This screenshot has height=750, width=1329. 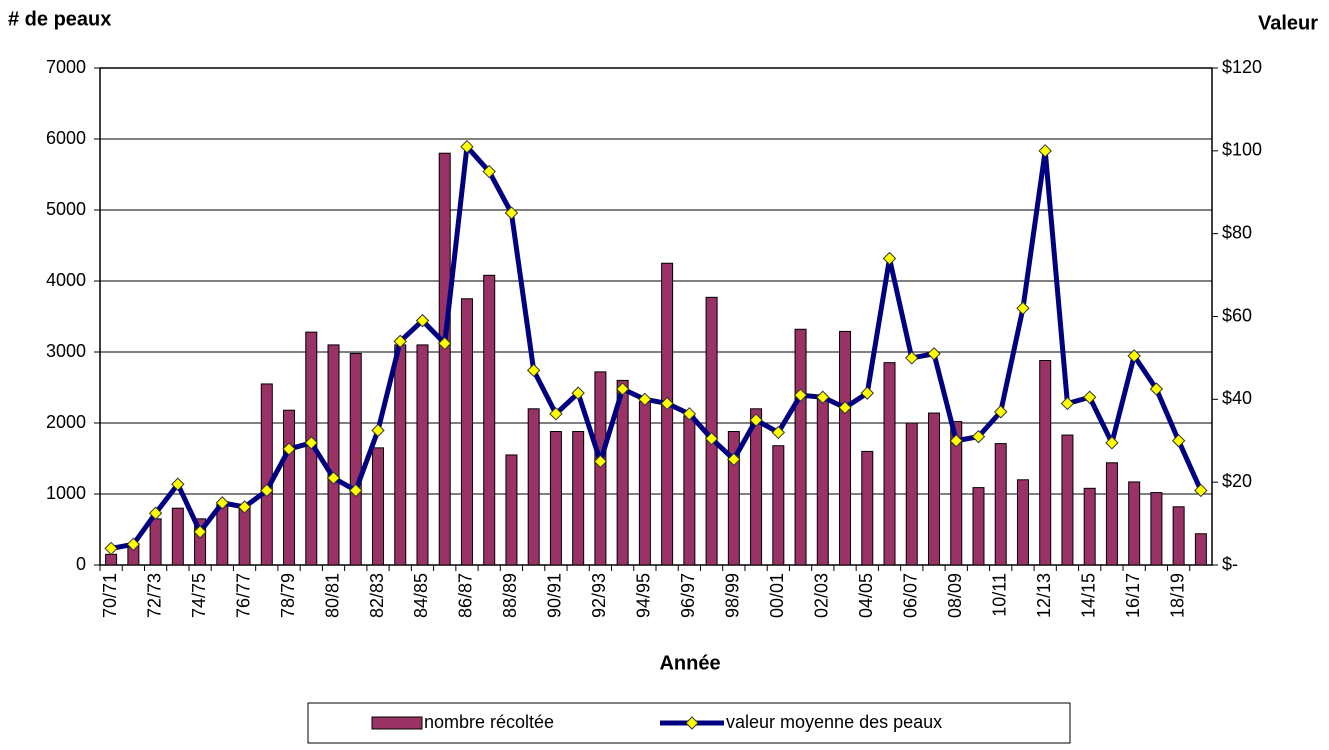 What do you see at coordinates (421, 595) in the screenshot?
I see `x-tick-label: 84/85` at bounding box center [421, 595].